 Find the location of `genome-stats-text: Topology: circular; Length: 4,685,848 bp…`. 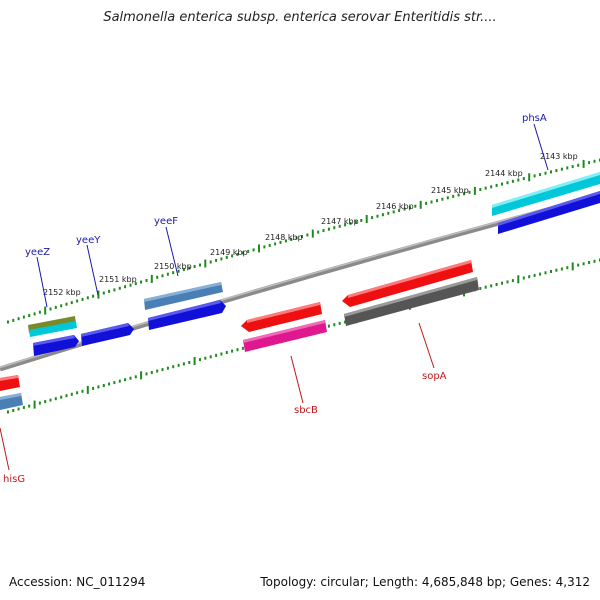

genome-stats-text: Topology: circular; Length: 4,685,848 bp… is located at coordinates (425, 582).